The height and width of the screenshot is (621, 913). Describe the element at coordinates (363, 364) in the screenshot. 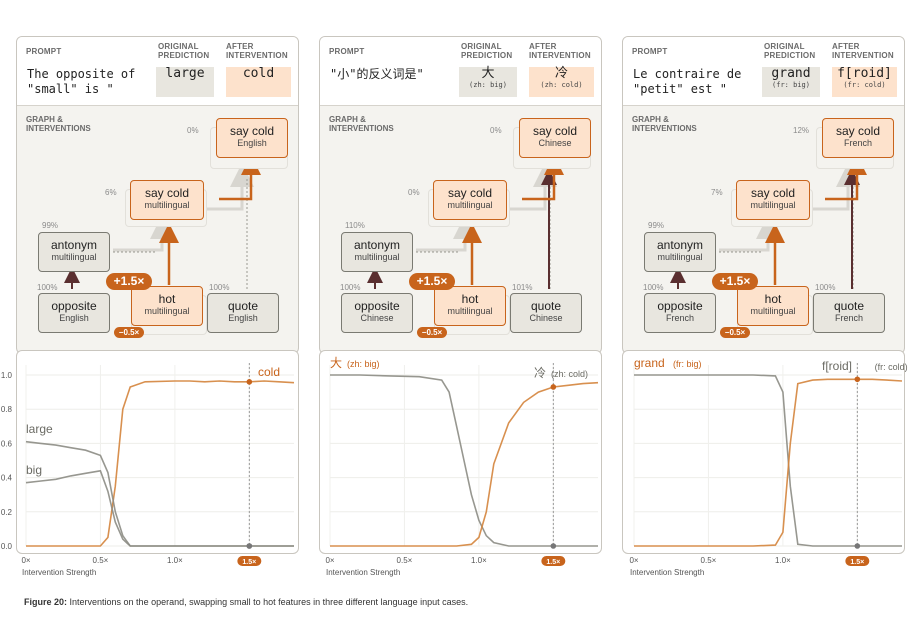

I see `series-label-sub: (zh: big)` at that location.